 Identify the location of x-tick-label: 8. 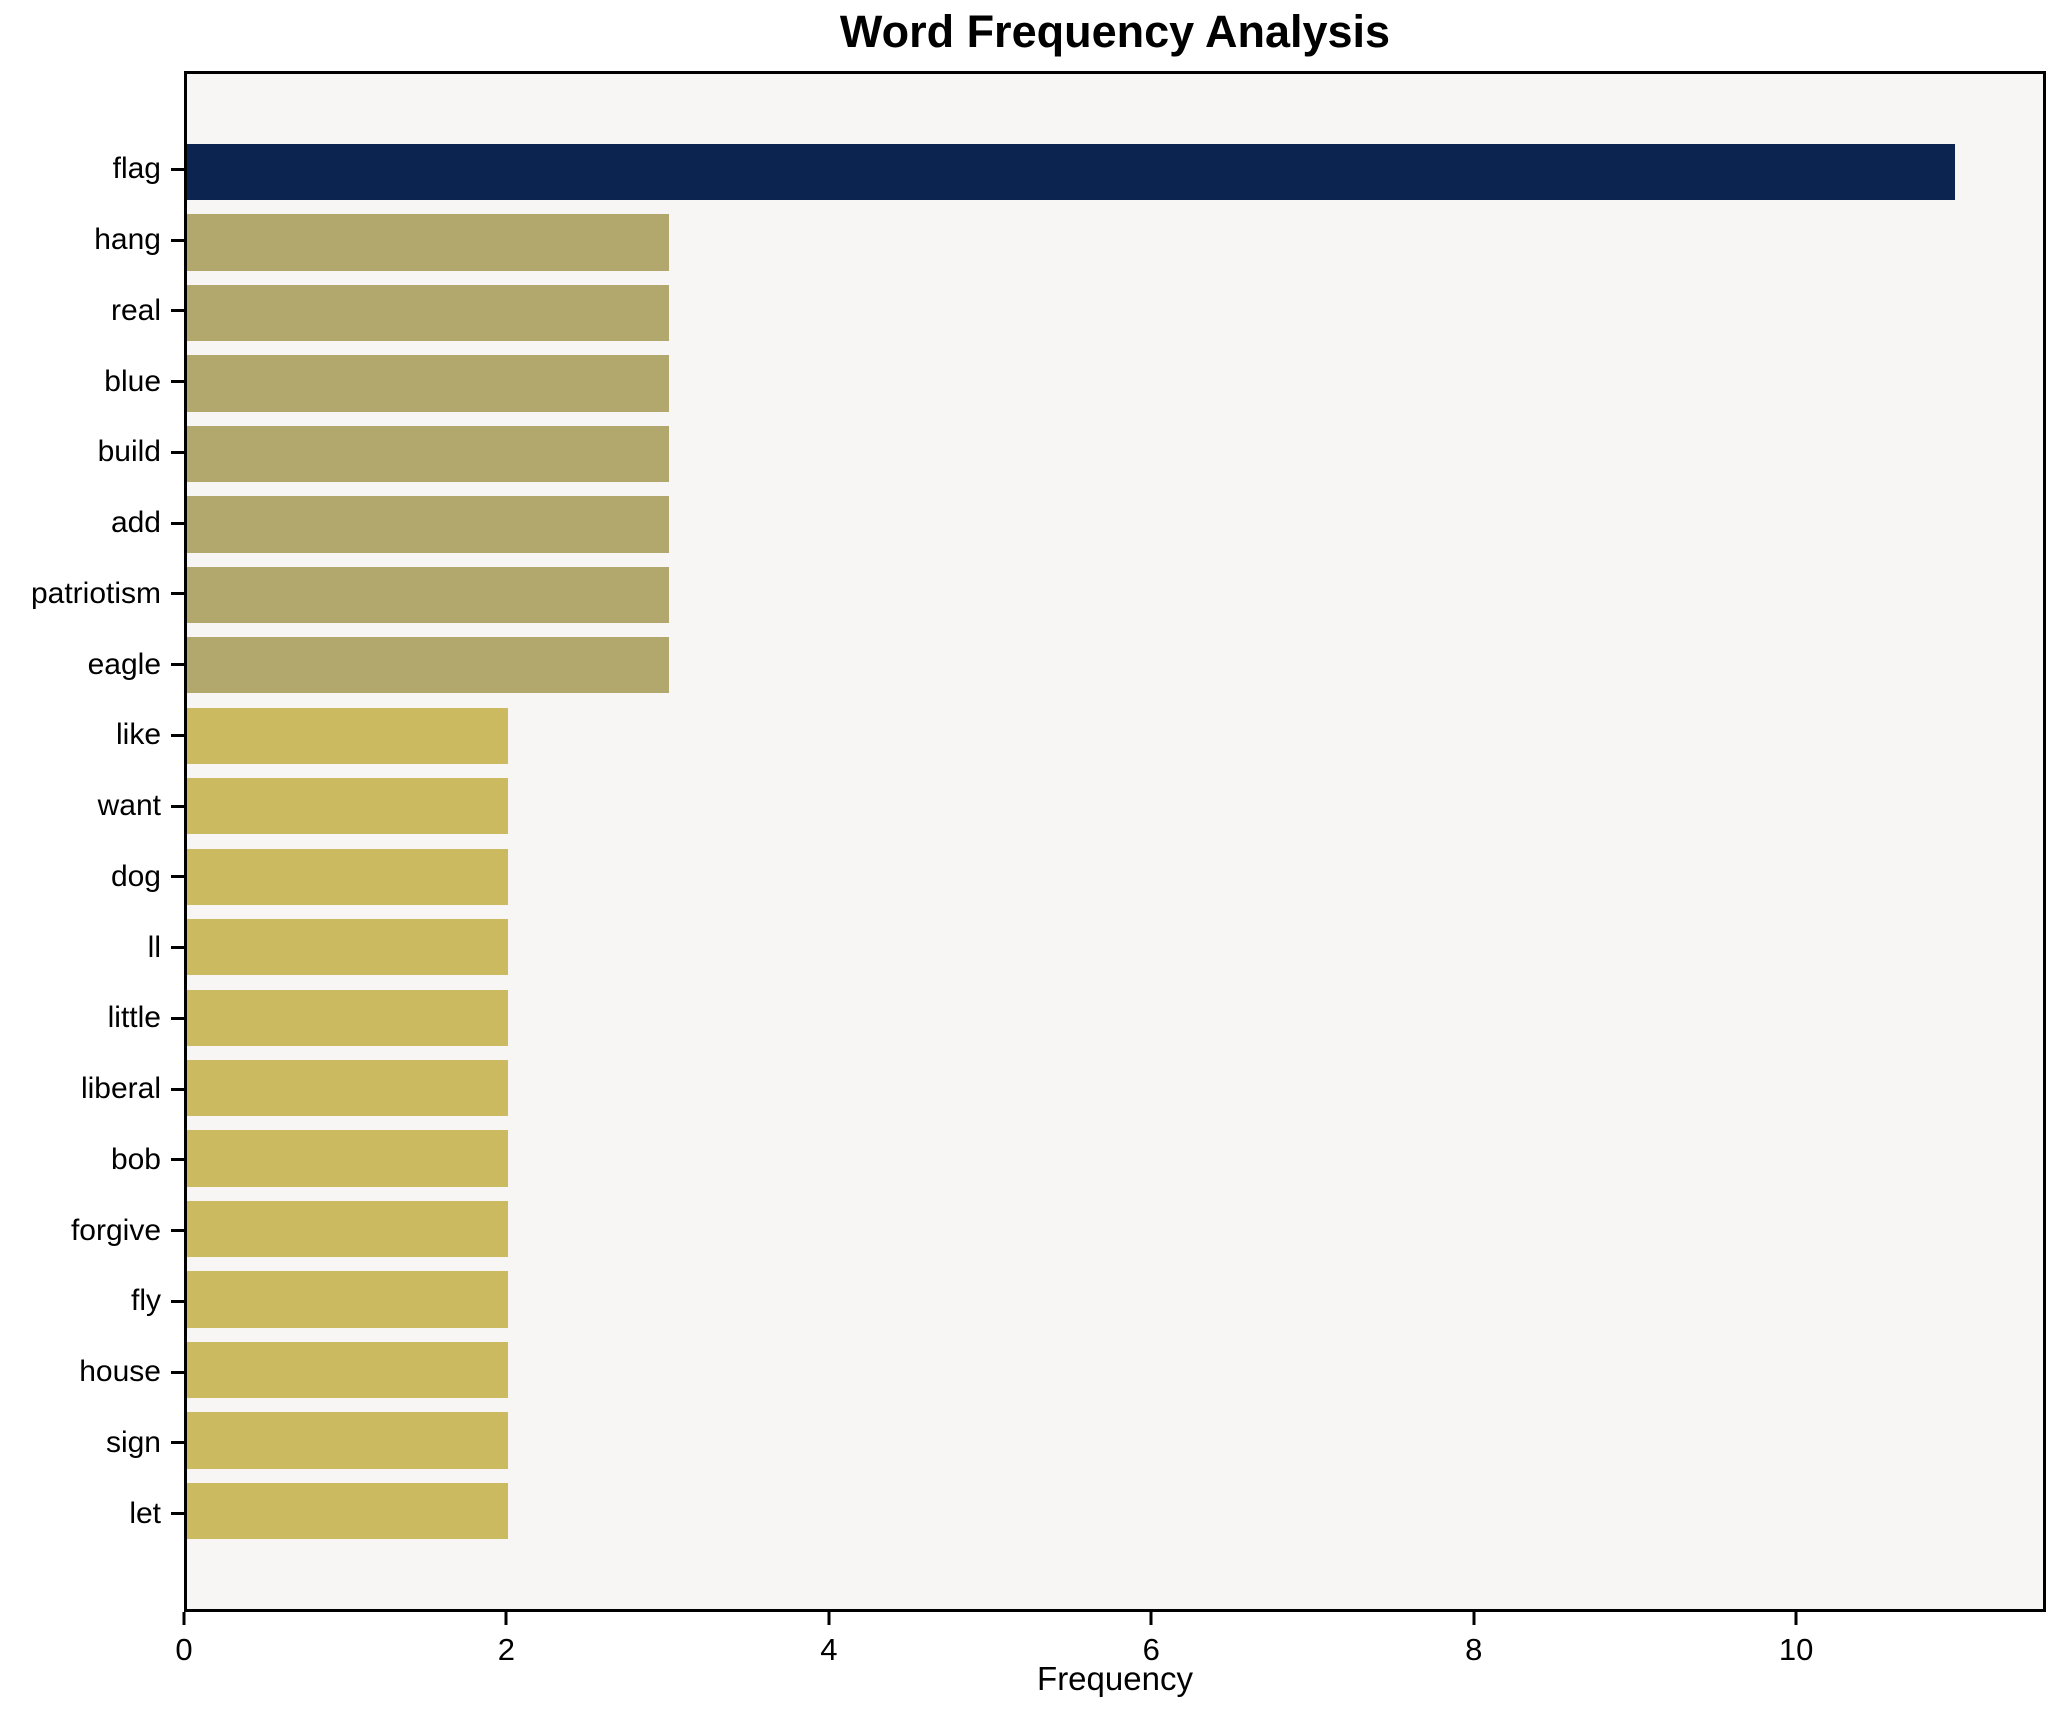
(1474, 1649).